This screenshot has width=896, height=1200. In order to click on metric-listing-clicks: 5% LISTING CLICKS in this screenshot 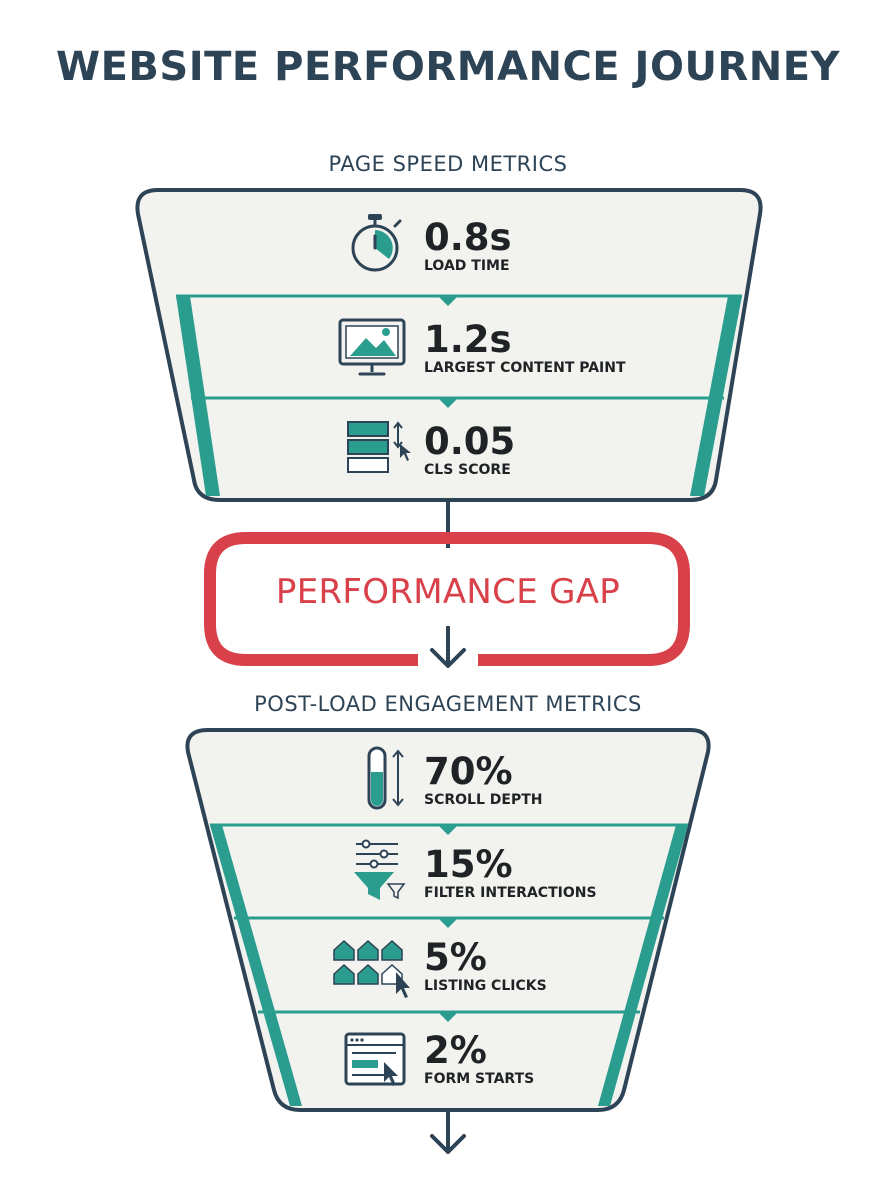, I will do `click(485, 965)`.